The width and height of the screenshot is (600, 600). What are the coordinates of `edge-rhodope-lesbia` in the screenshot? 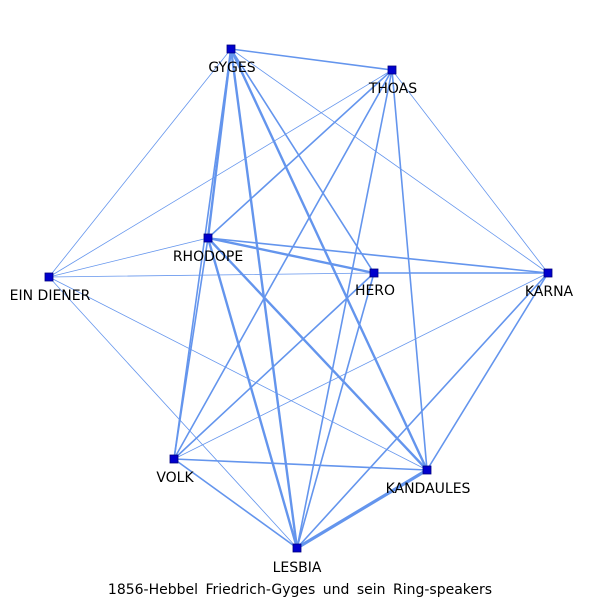 It's located at (252, 393).